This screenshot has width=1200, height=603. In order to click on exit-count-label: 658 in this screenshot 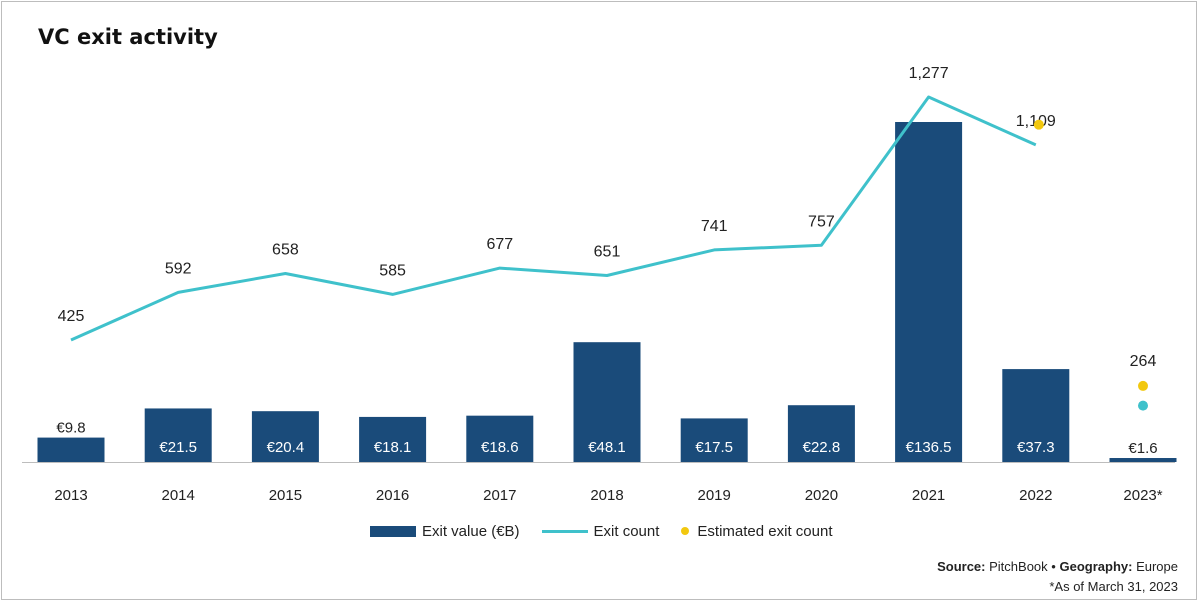, I will do `click(285, 250)`.